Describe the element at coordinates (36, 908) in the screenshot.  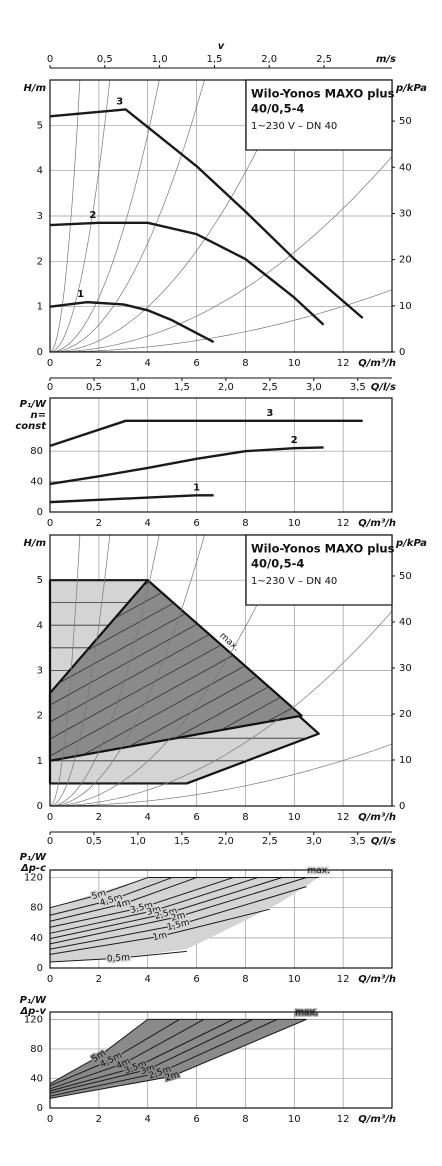
I see `y-tick-label: 80` at that location.